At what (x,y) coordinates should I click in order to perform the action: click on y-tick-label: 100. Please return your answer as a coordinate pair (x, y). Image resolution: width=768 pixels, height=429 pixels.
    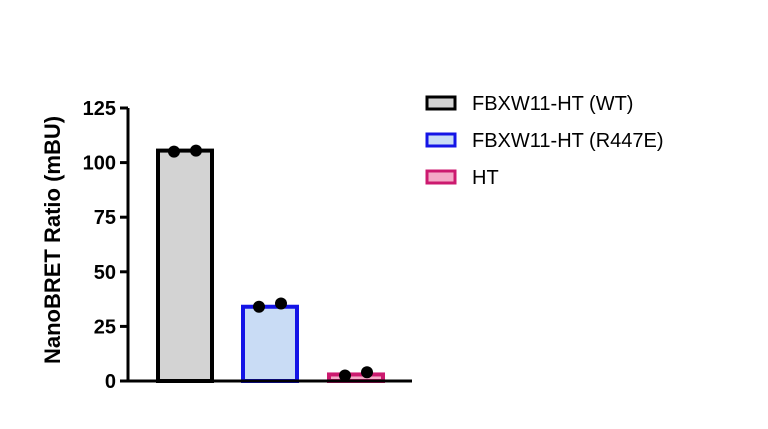
    Looking at the image, I should click on (99, 164).